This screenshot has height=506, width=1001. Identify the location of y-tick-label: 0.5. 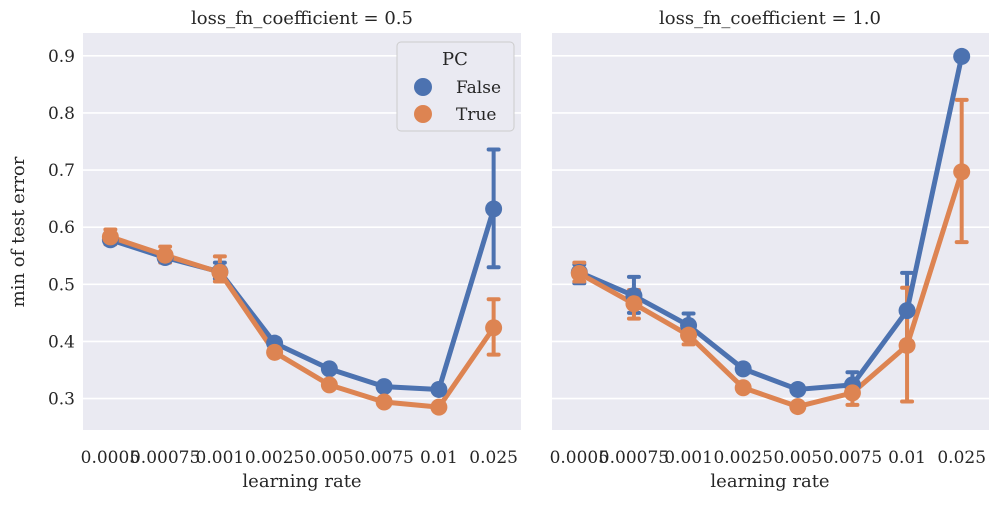
(61, 285).